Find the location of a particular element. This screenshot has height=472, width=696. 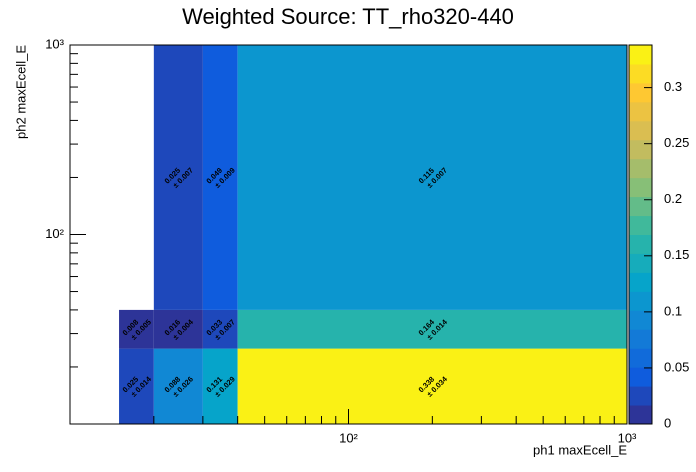

x-axis-label: ph1 maxEcell_E is located at coordinates (580, 449).